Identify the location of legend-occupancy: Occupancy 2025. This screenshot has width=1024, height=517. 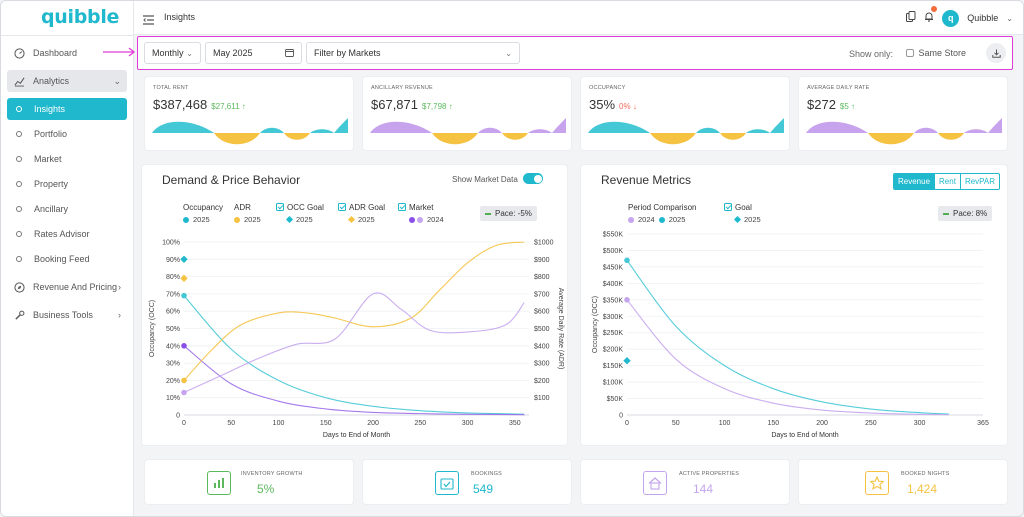
(203, 213).